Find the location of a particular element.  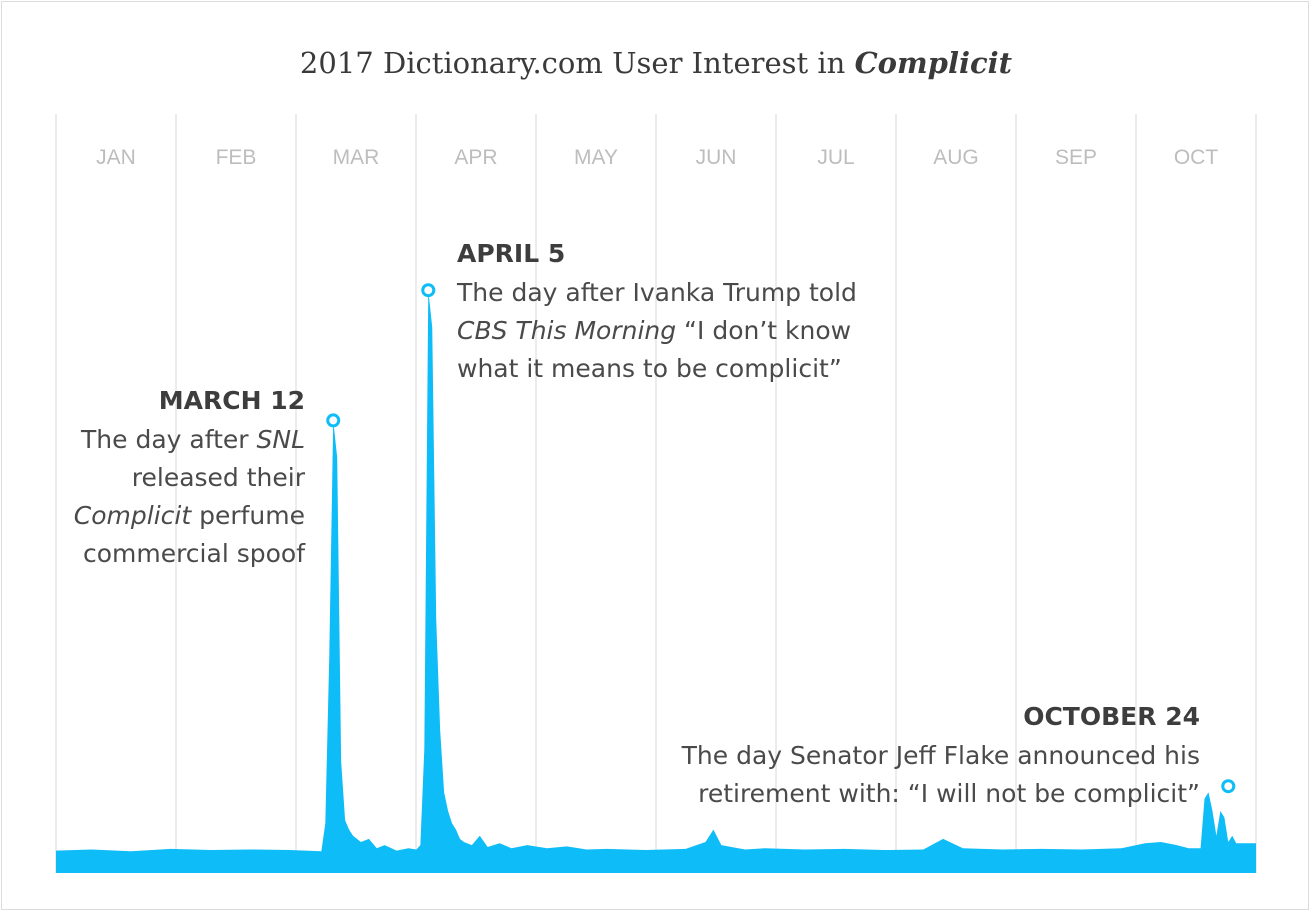

month-label-oct: OCT is located at coordinates (1196, 157).